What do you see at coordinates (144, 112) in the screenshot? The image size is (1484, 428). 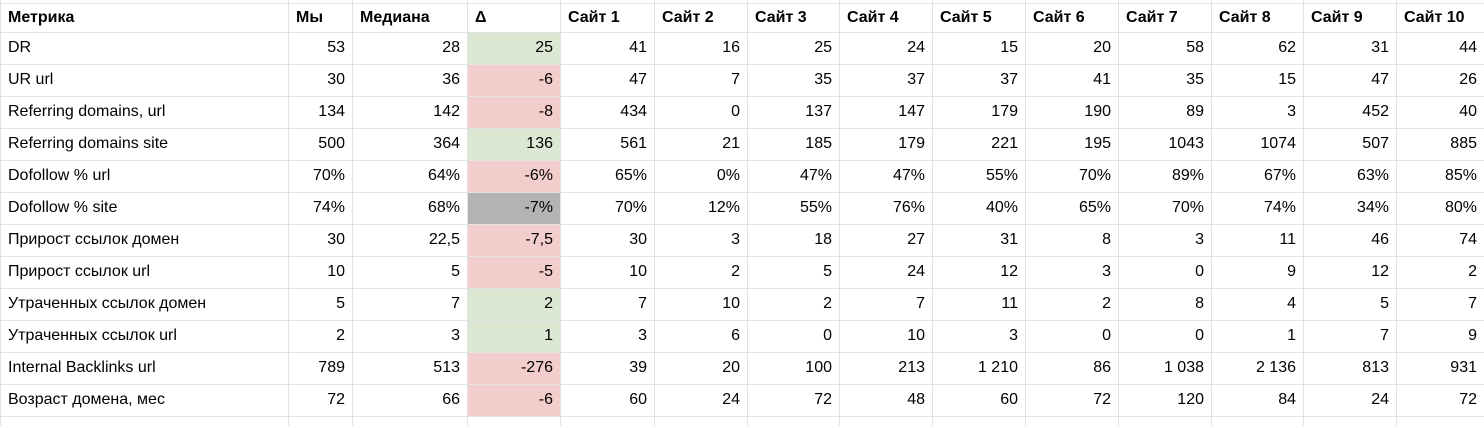 I see `cell-metric: Referring domains, url` at bounding box center [144, 112].